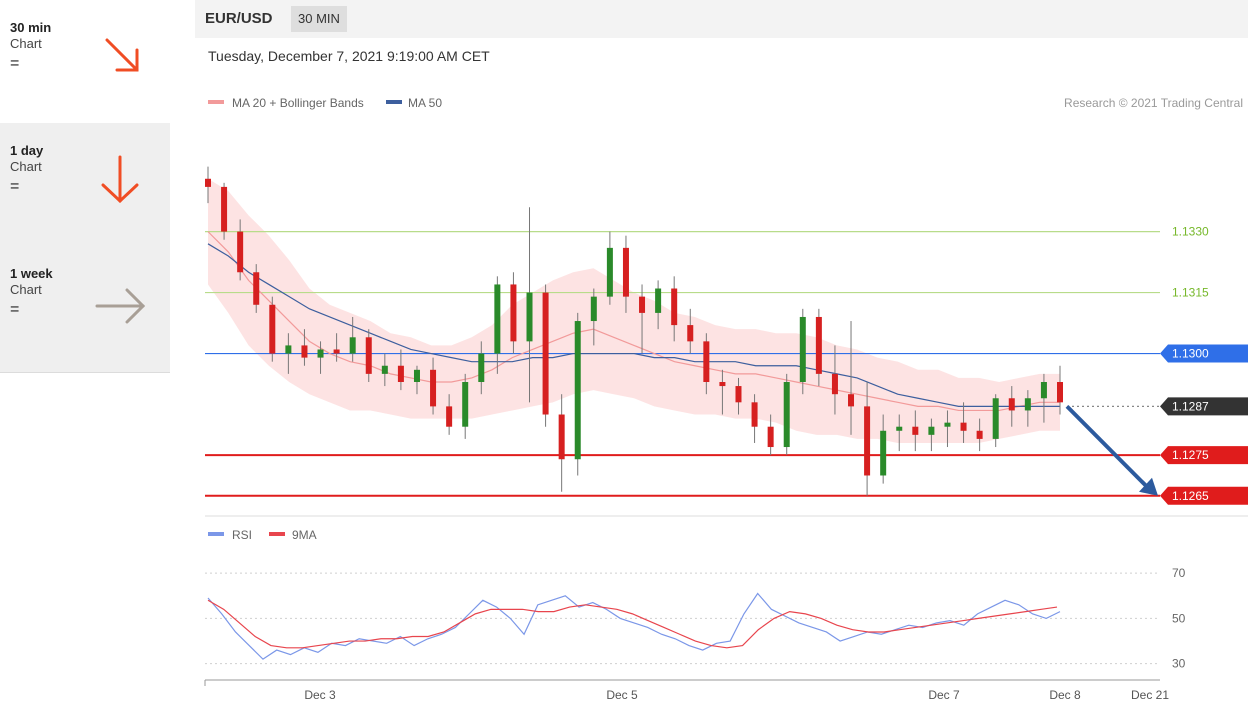 Image resolution: width=1248 pixels, height=711 pixels. Describe the element at coordinates (1153, 103) in the screenshot. I see `research-credit: Research © 2021 Trading Central` at that location.